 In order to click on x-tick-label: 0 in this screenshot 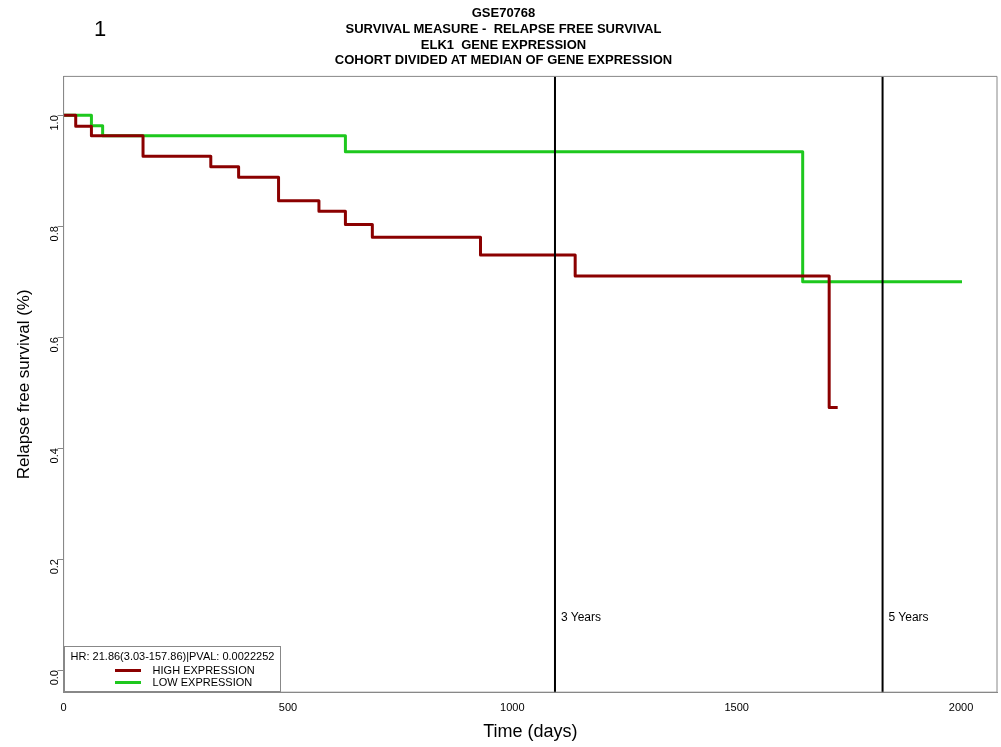, I will do `click(63, 706)`.